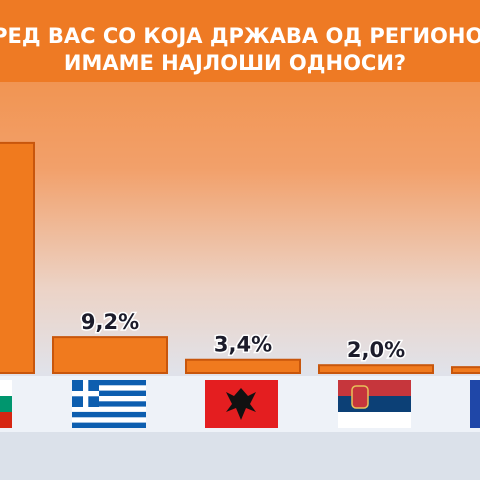 This screenshot has height=480, width=480. I want to click on flag-bulgaria, so click(6, 404).